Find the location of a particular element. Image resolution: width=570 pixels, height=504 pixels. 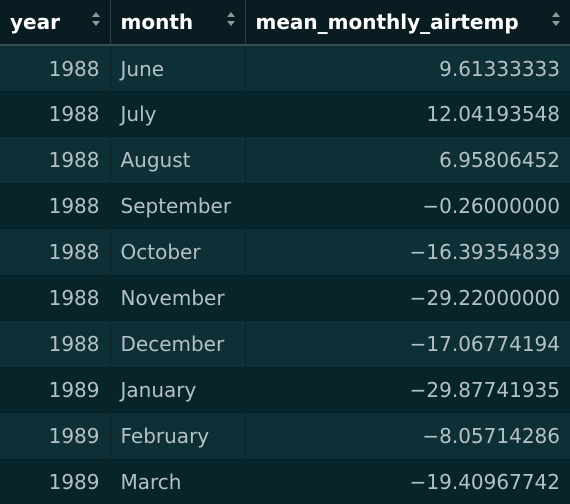

column-header-month: month is located at coordinates (178, 23).